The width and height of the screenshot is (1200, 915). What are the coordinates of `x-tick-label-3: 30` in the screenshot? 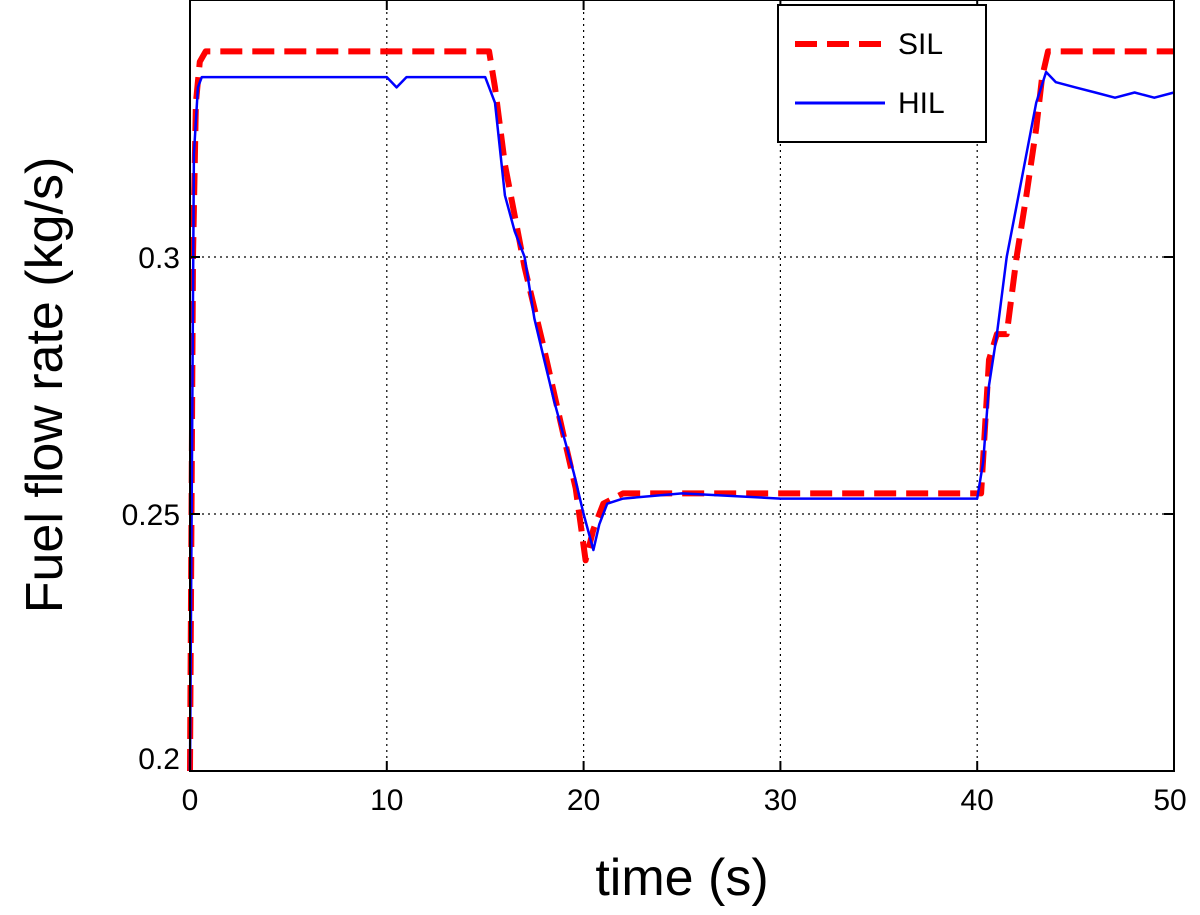 It's located at (780, 800).